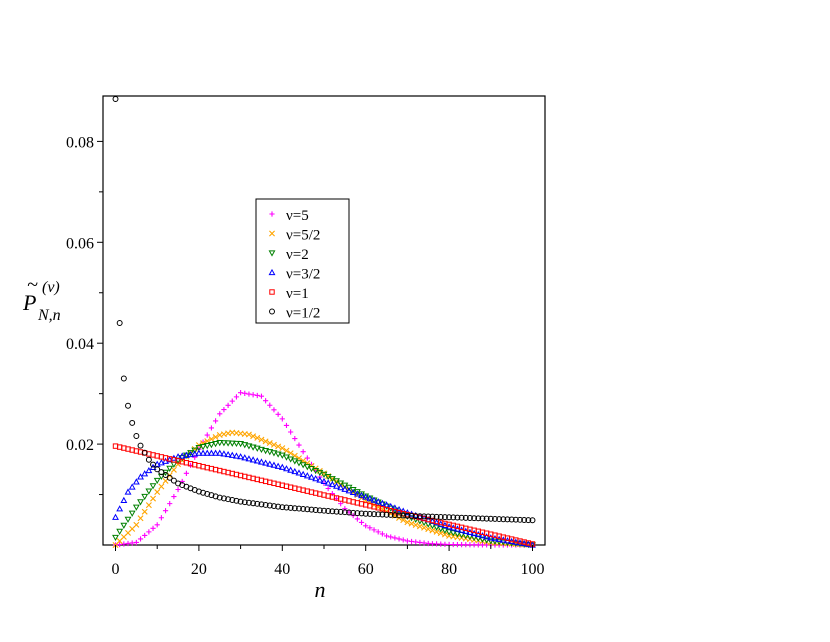 This screenshot has height=642, width=830. Describe the element at coordinates (80, 243) in the screenshot. I see `y-tick-label: 0.06` at that location.